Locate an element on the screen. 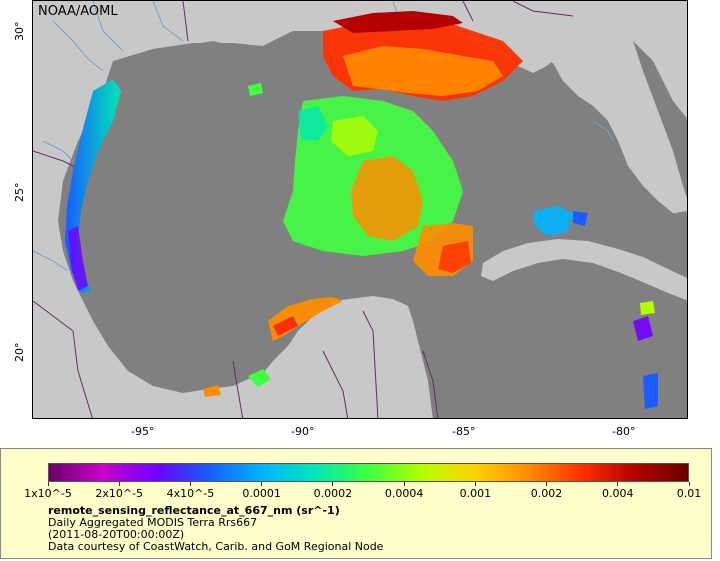 Image resolution: width=720 pixels, height=561 pixels. colorbar-tick-label: 4x10^-5 is located at coordinates (190, 493).